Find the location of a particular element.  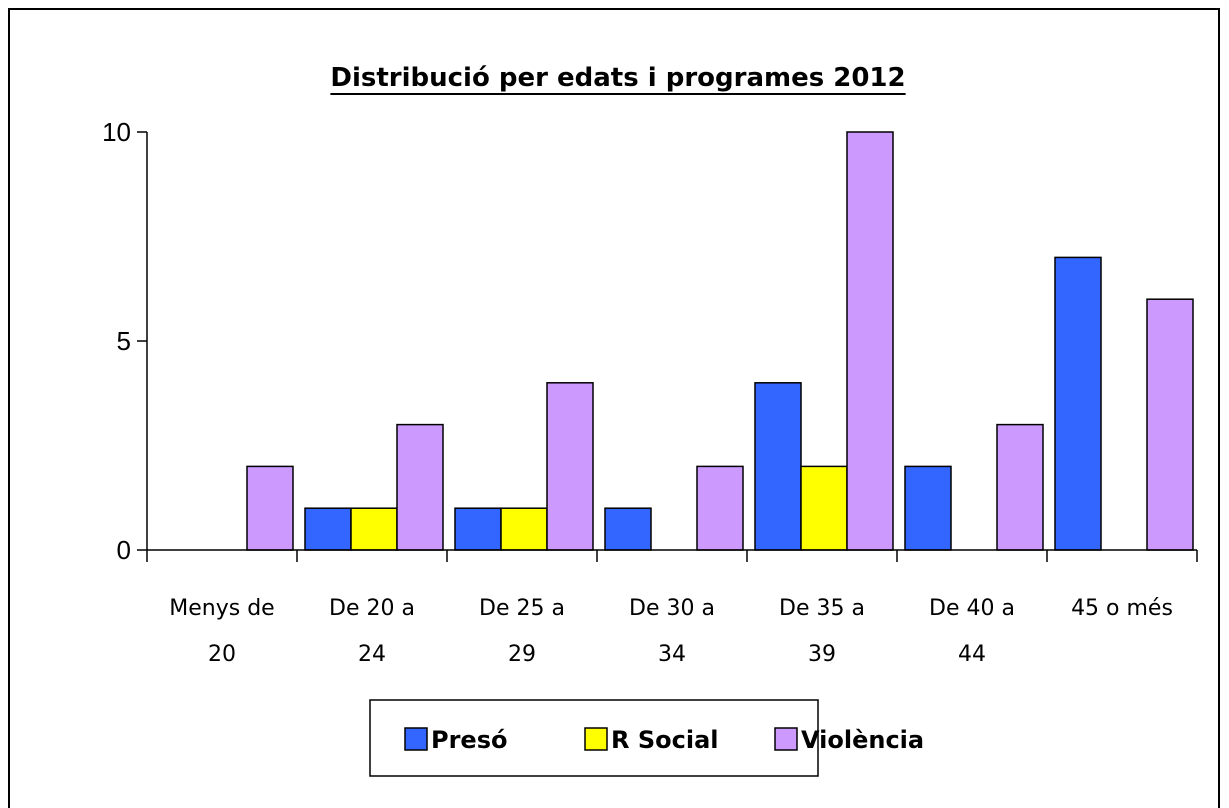

bar-presó-3 is located at coordinates (628, 529).